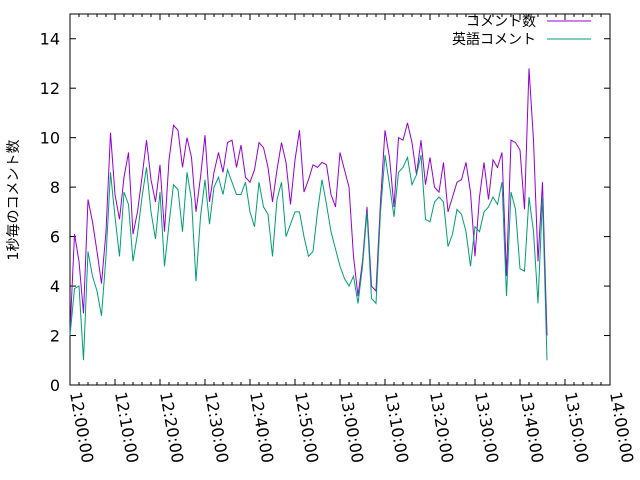  What do you see at coordinates (50, 39) in the screenshot?
I see `y-tick-label: 14` at bounding box center [50, 39].